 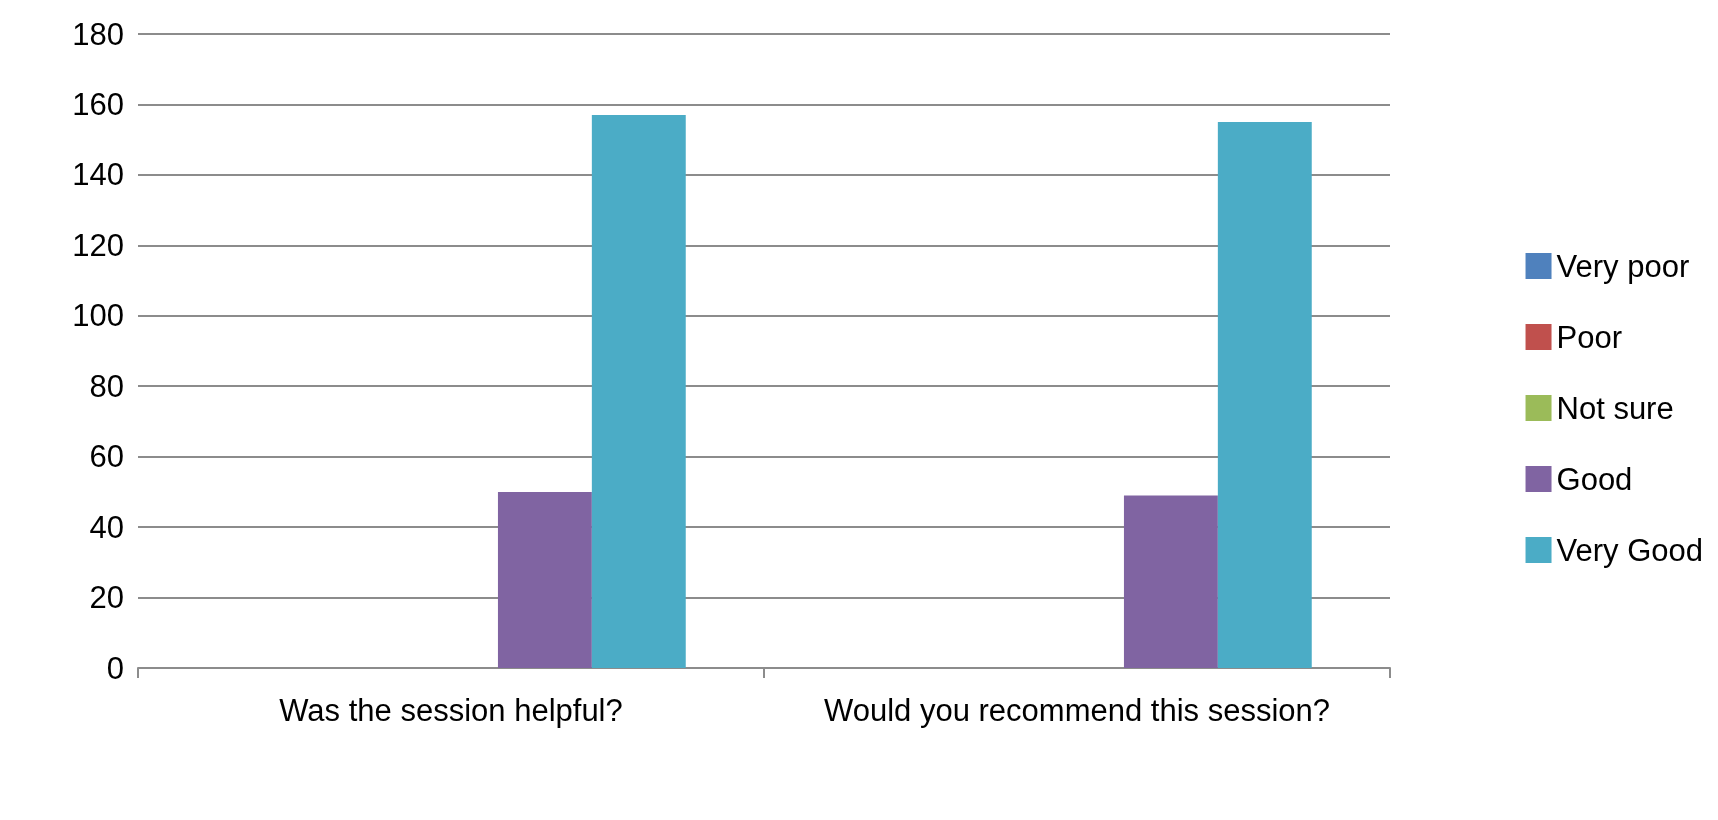 I want to click on legend-label: Very Good, so click(x=1630, y=550).